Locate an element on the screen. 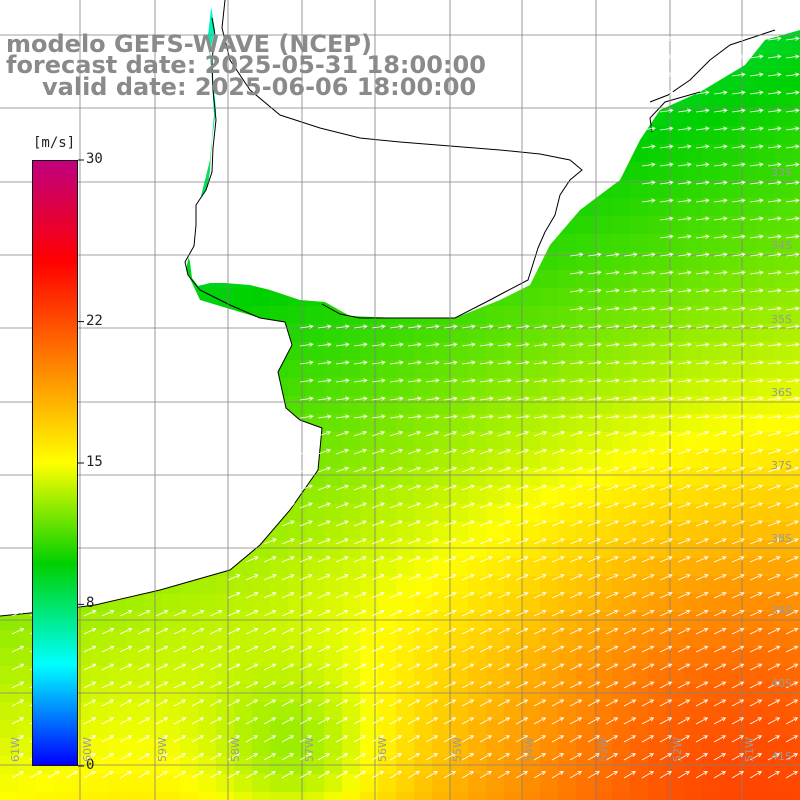  latitude-label: 37S is located at coordinates (781, 465).